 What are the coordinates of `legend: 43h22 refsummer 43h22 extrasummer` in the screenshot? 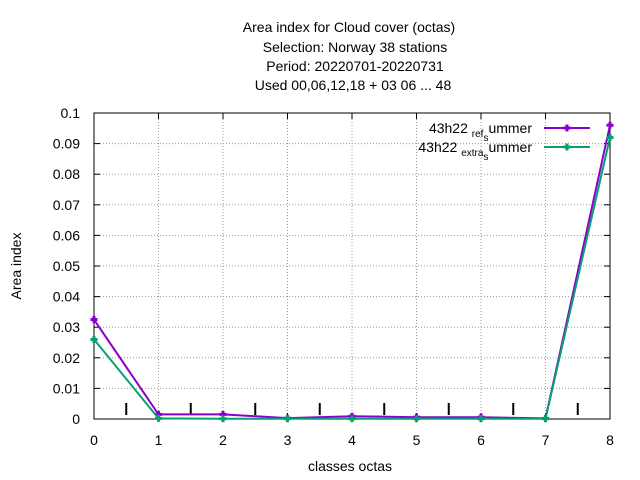 It's located at (504, 141).